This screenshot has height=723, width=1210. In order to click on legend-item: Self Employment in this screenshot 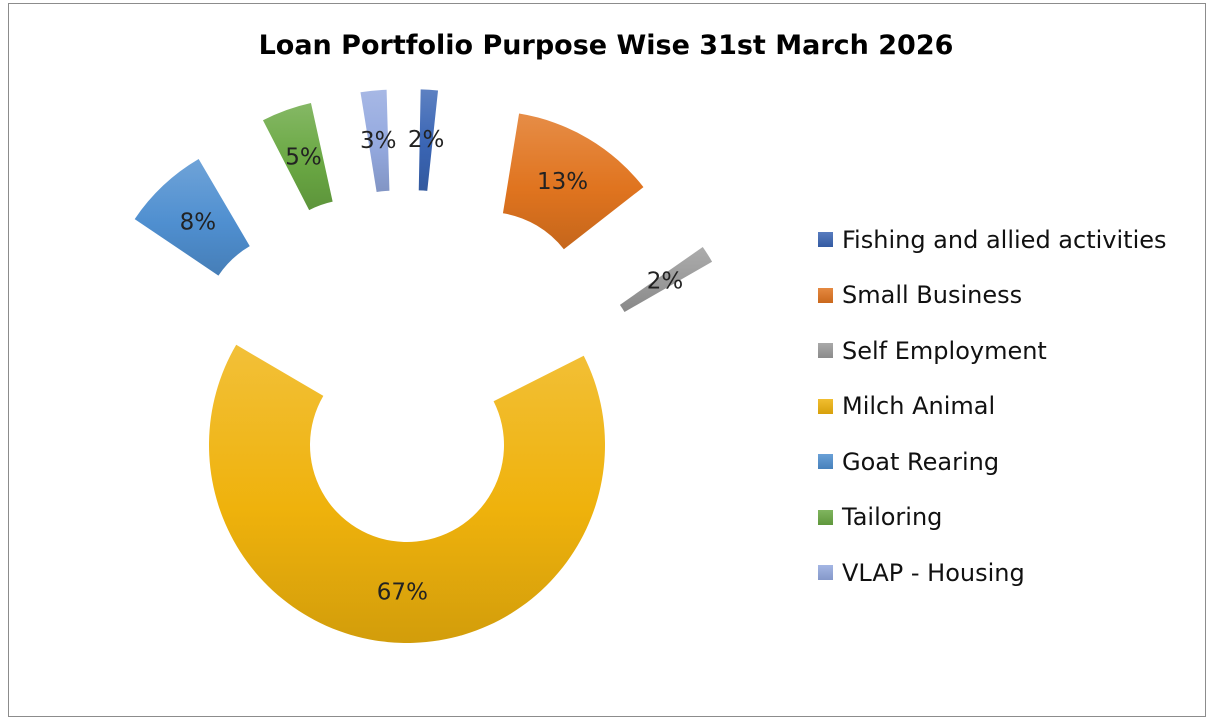, I will do `click(992, 351)`.